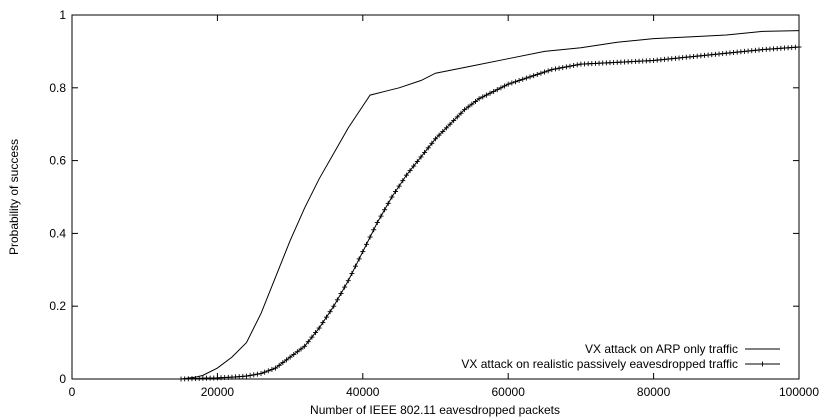  What do you see at coordinates (14, 197) in the screenshot?
I see `y-axis-label: Probability of success` at bounding box center [14, 197].